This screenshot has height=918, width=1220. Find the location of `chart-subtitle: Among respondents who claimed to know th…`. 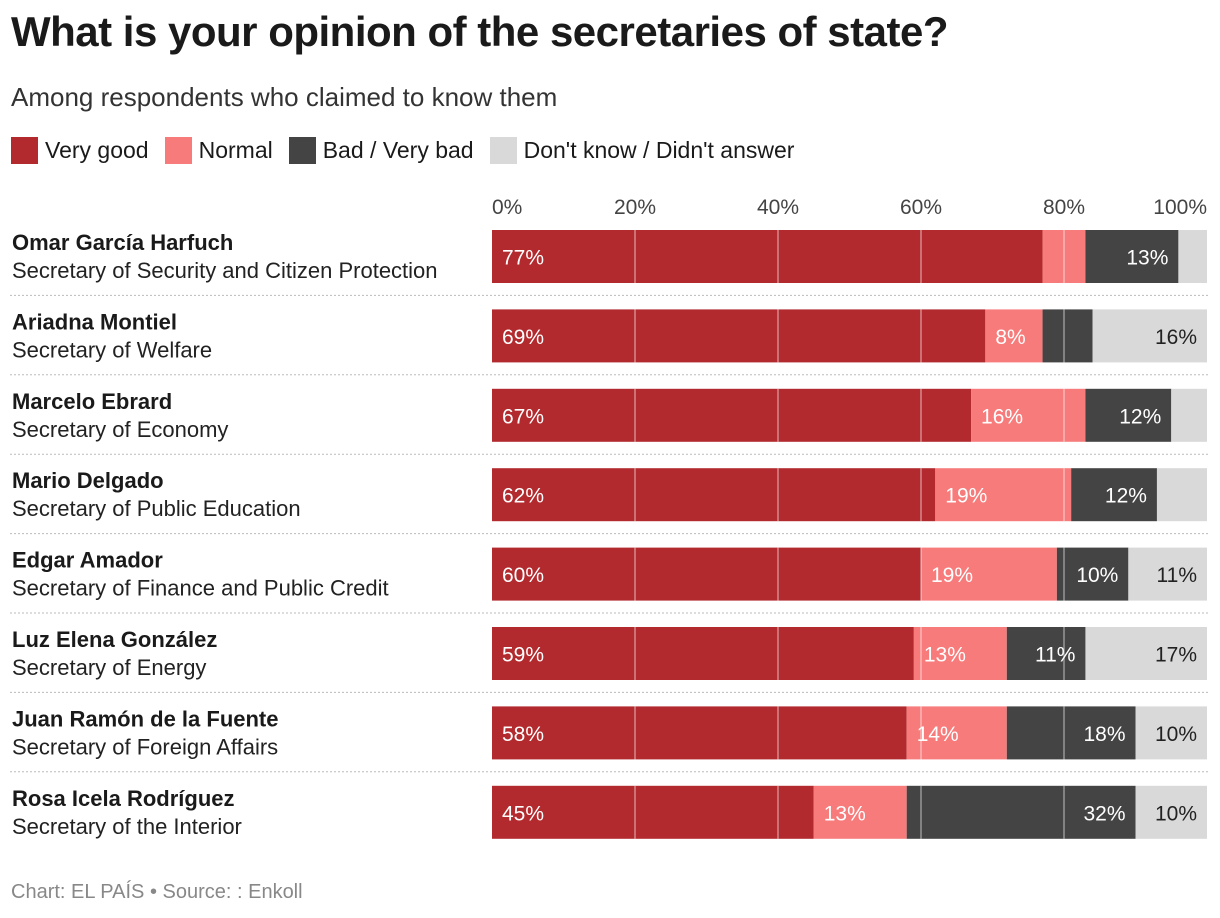

chart-subtitle: Among respondents who claimed to know th… is located at coordinates (284, 97).